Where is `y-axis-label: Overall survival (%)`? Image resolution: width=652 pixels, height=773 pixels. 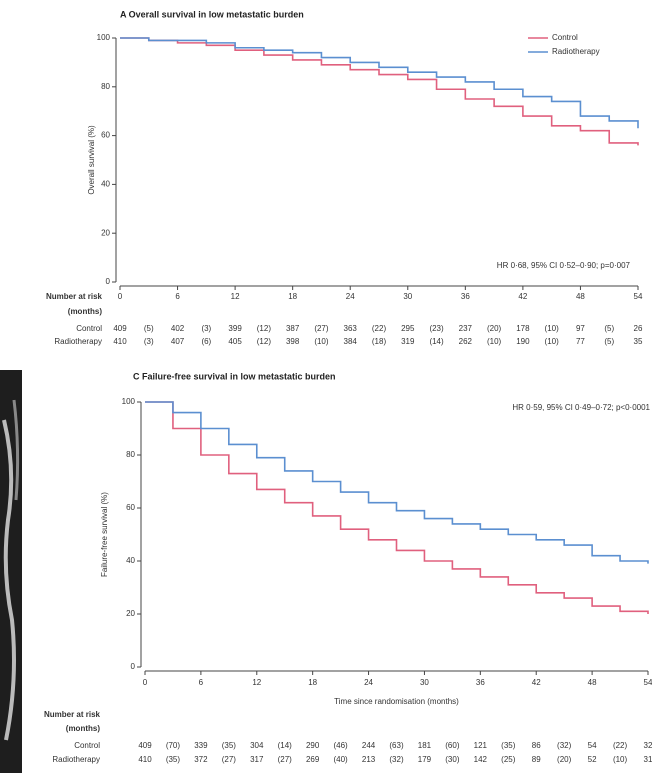 y-axis-label: Overall survival (%) is located at coordinates (91, 160).